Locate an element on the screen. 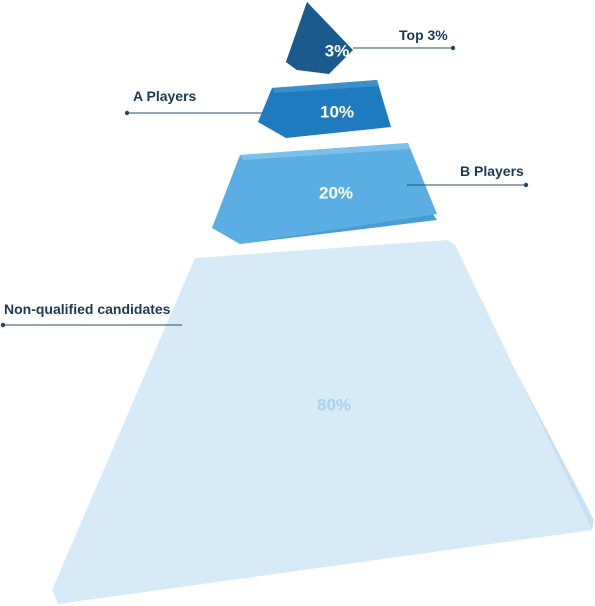  tier-top: 3% is located at coordinates (319, 38).